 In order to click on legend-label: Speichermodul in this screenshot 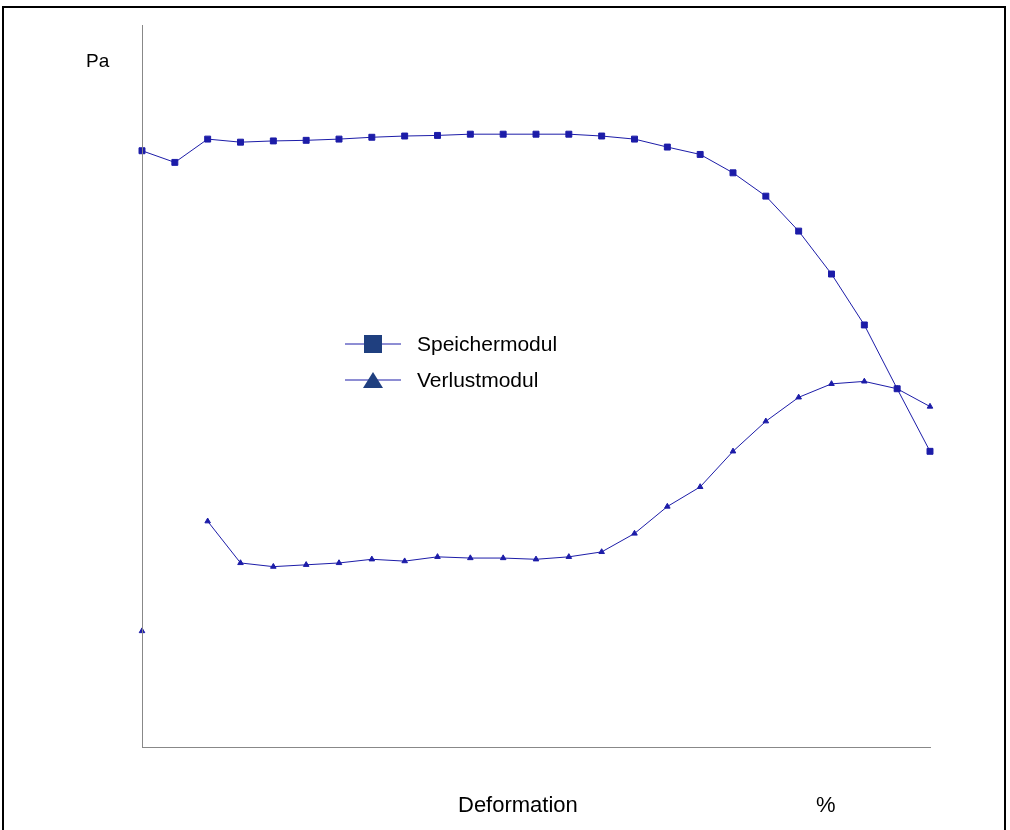, I will do `click(487, 344)`.